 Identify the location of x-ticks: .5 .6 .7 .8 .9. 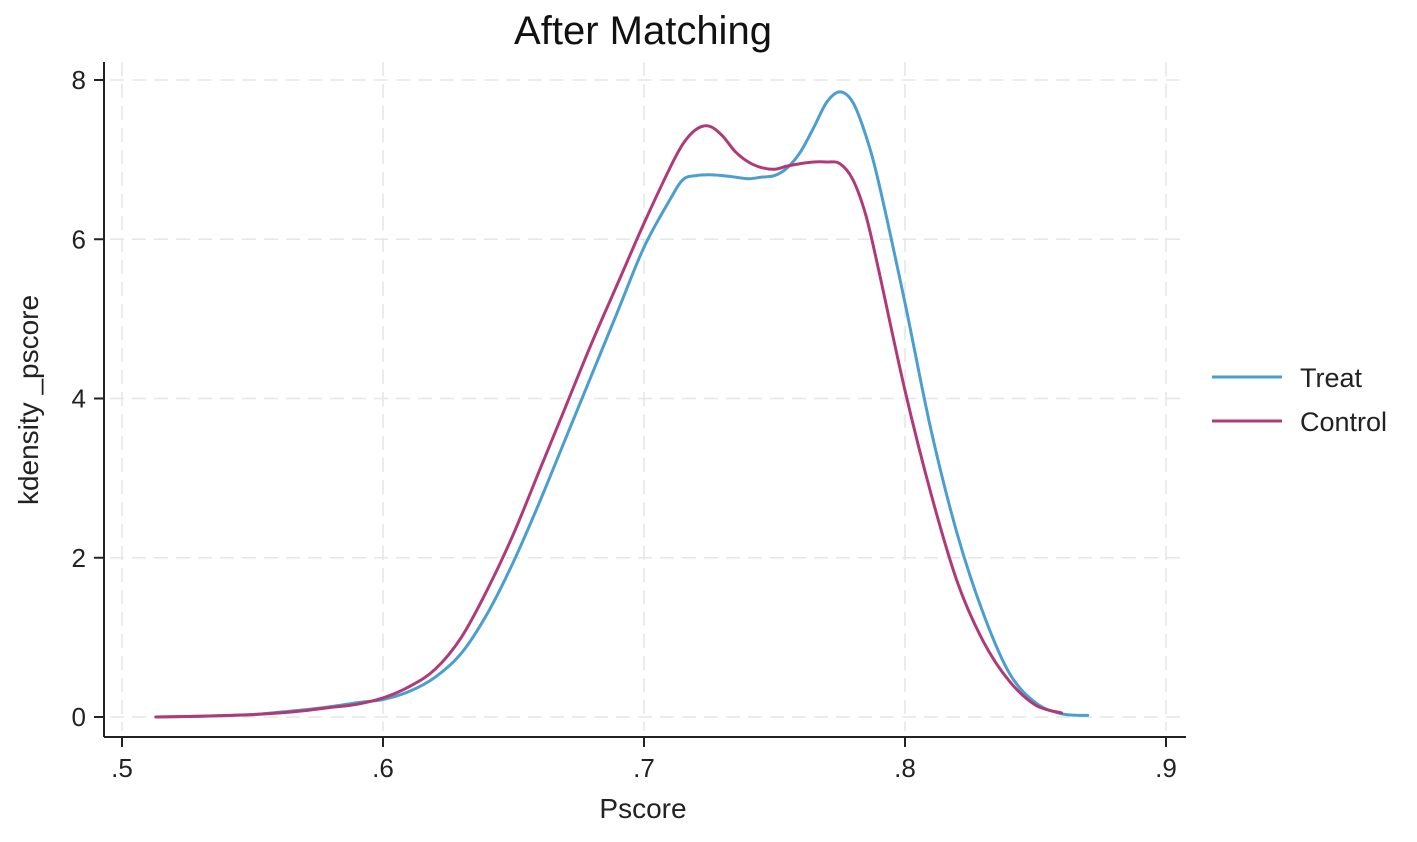
(644, 760).